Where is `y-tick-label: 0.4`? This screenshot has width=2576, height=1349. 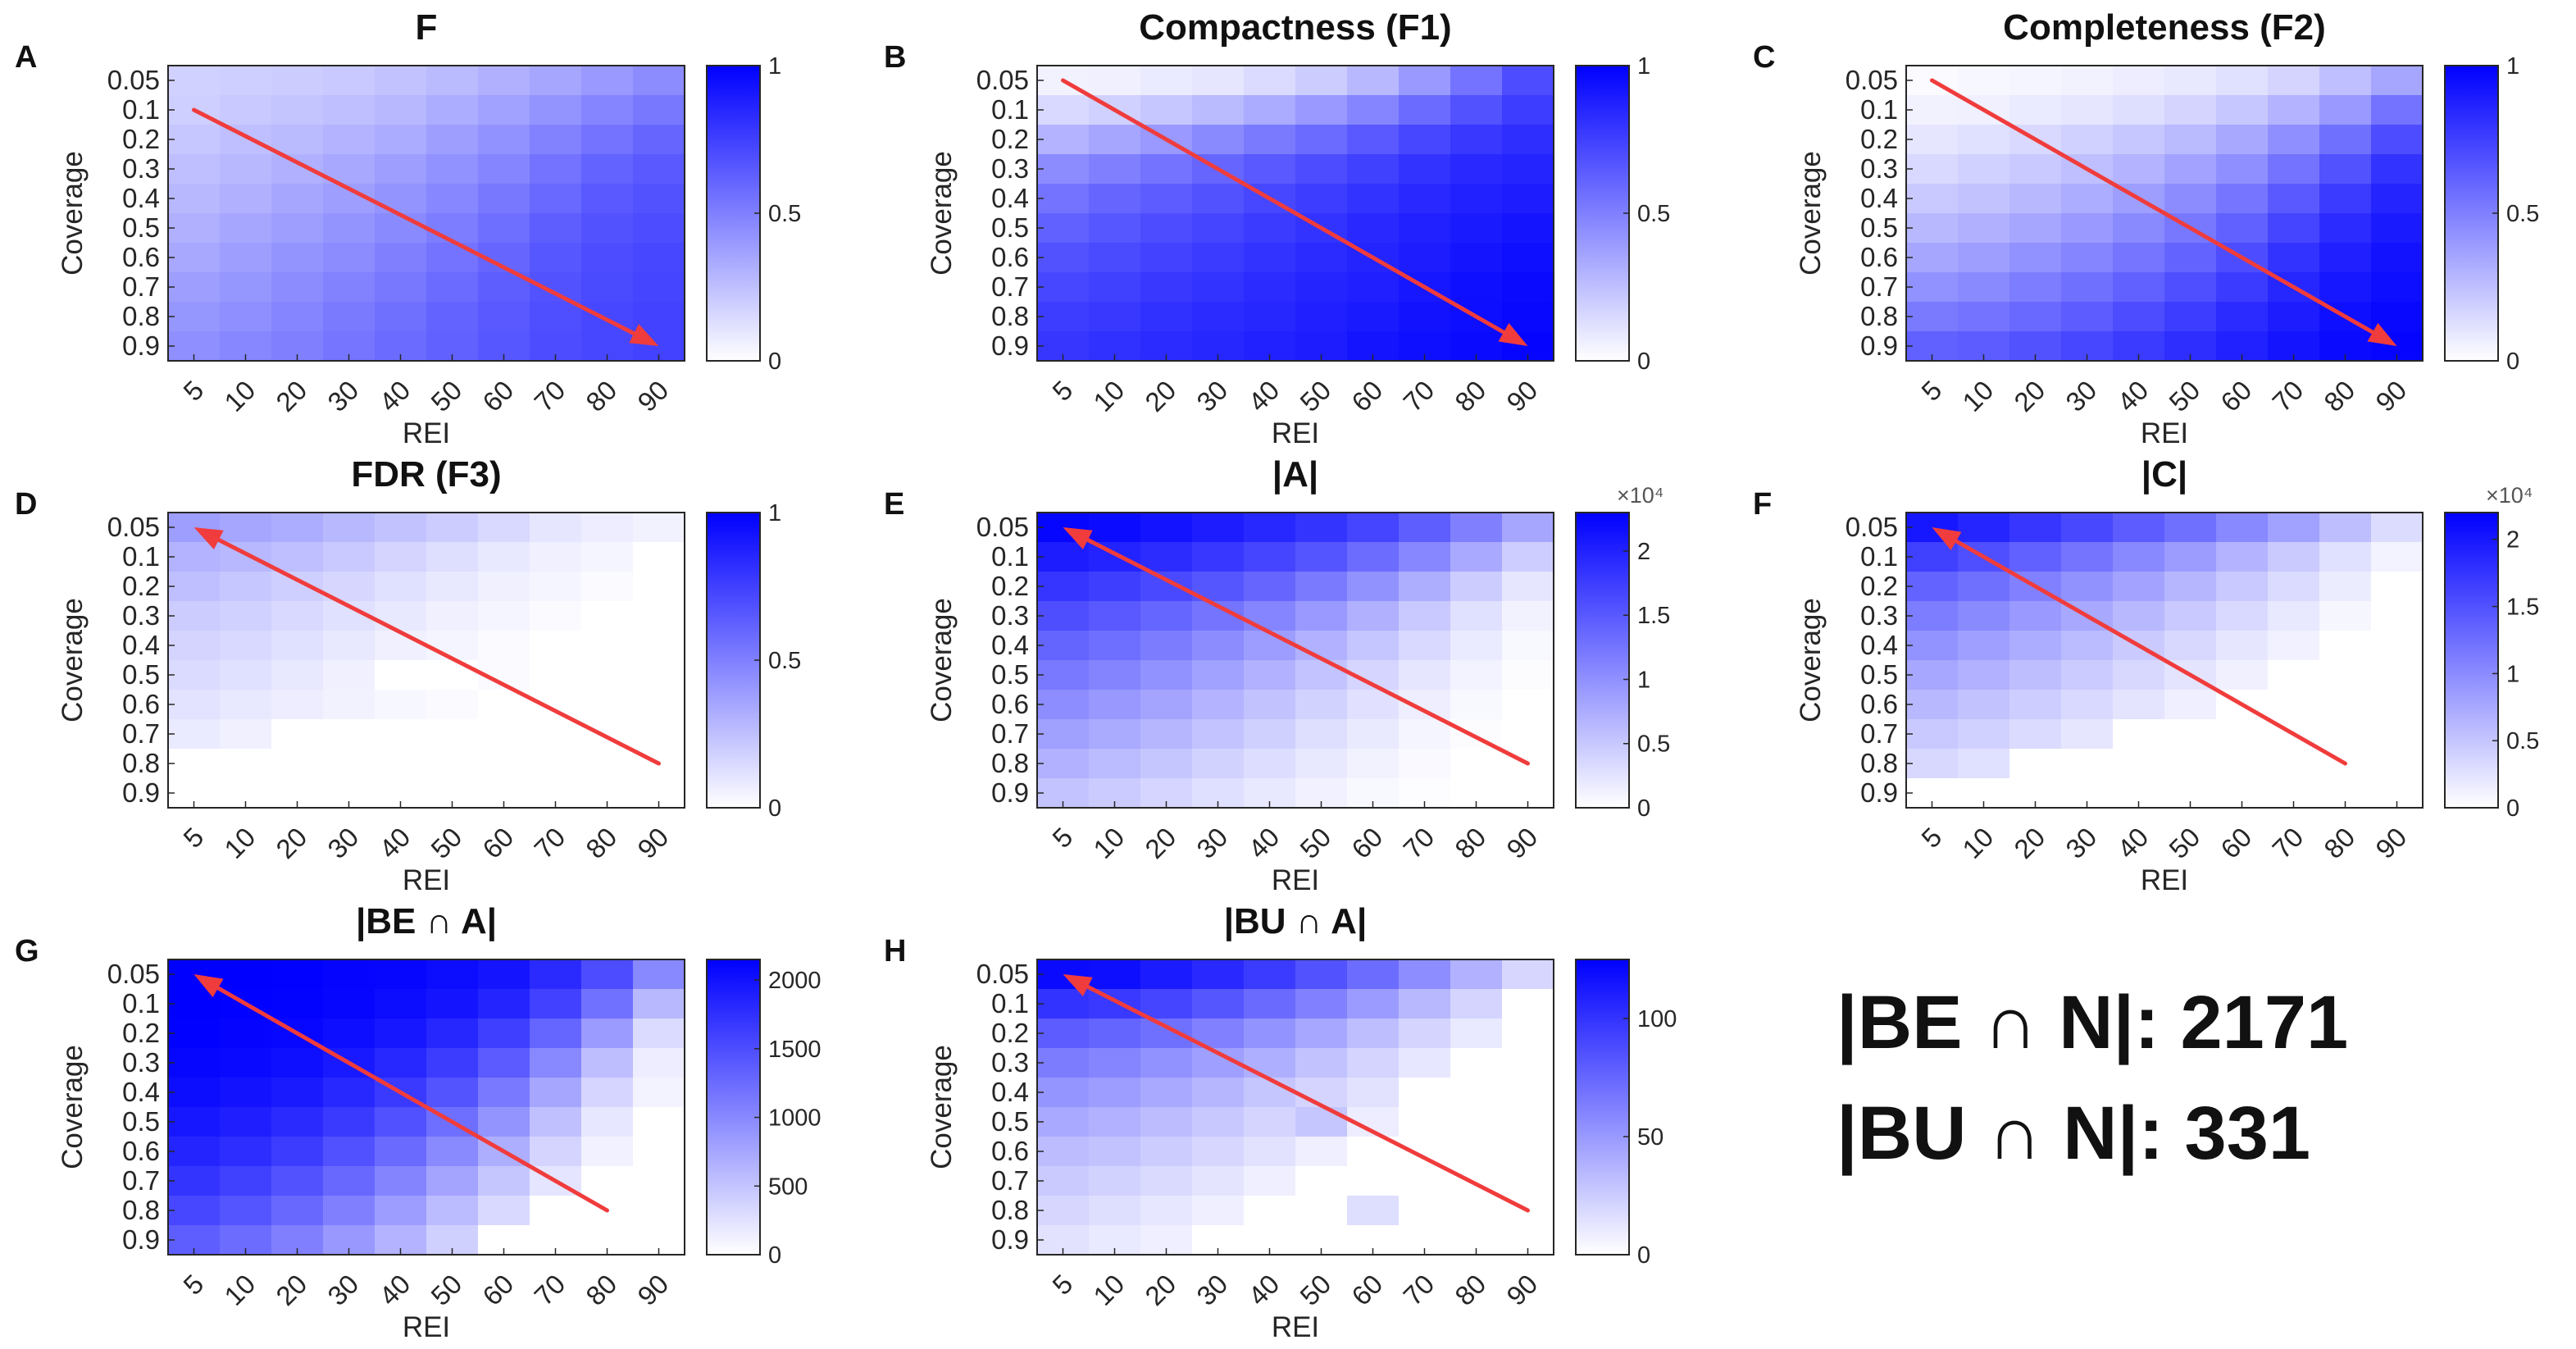 y-tick-label: 0.4 is located at coordinates (1879, 198).